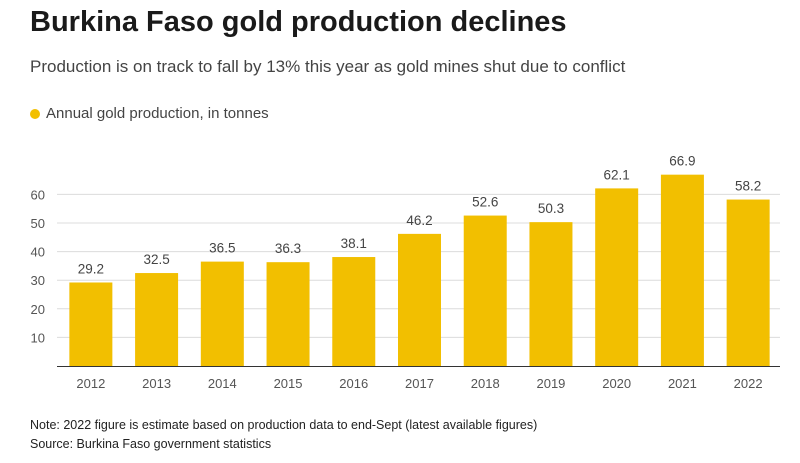  I want to click on x-tick-label-2021: 2021, so click(682, 383).